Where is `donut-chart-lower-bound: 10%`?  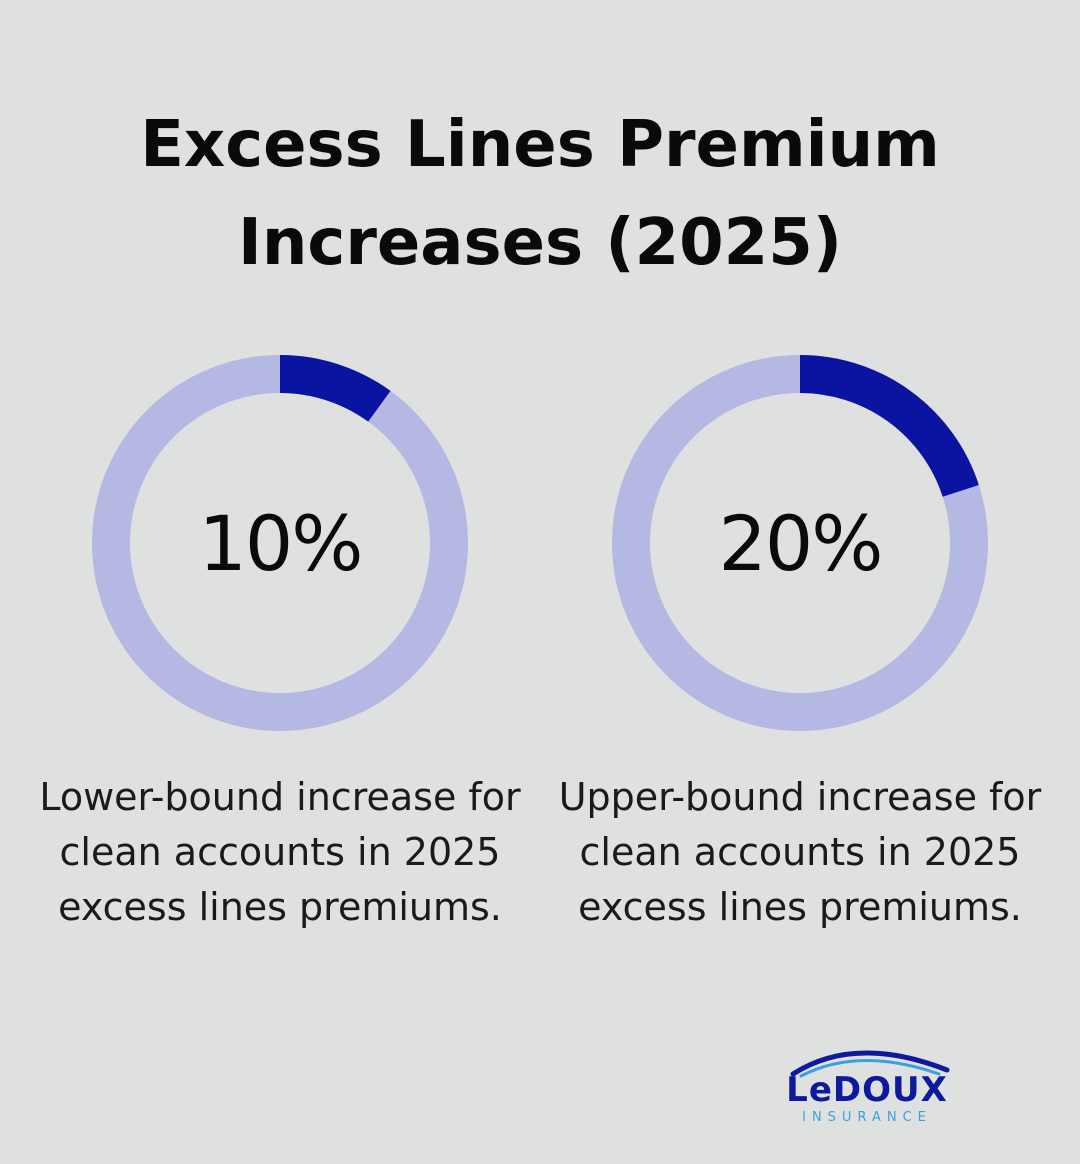
donut-chart-lower-bound: 10% is located at coordinates (280, 543).